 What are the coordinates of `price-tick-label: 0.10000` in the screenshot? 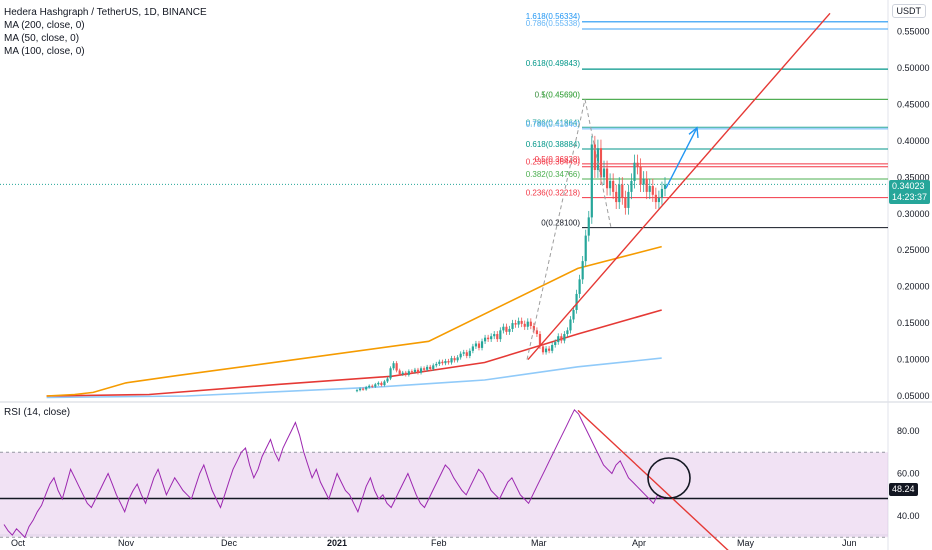 It's located at (913, 360).